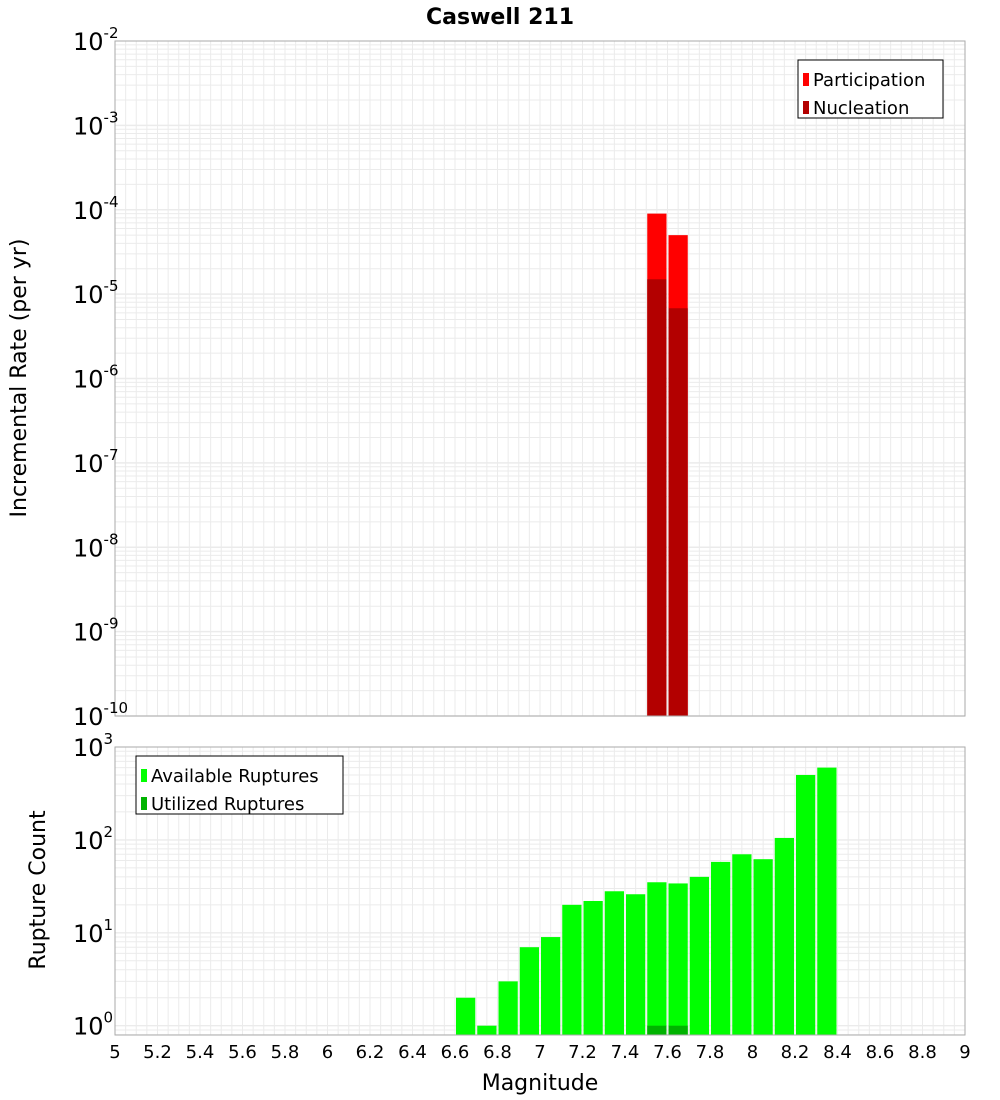 This screenshot has width=1000, height=1100. Describe the element at coordinates (100, 715) in the screenshot. I see `top-y-tick-label: 10⁻¹⁰` at that location.